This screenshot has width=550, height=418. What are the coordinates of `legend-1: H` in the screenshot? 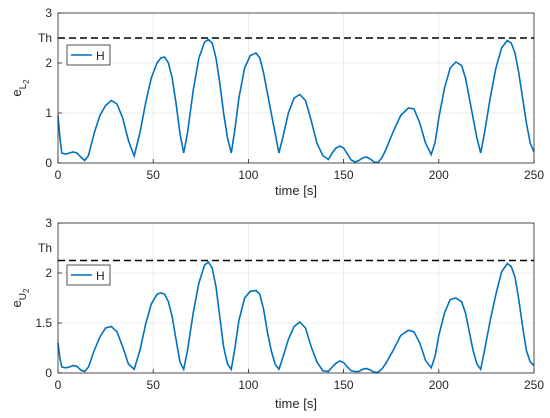 It's located at (88, 55).